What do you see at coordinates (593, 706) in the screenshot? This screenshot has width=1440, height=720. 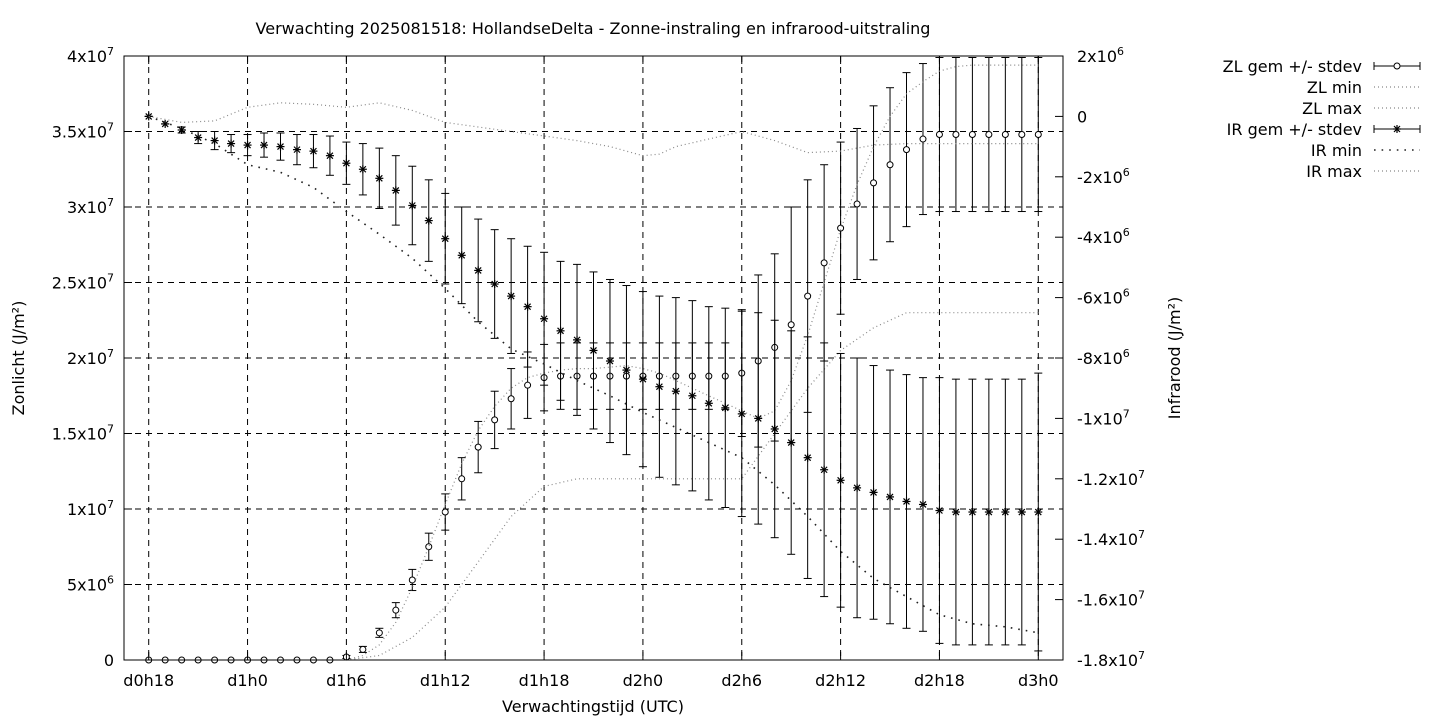 I see `x-axis-title: Verwachtingstijd (UTC)` at bounding box center [593, 706].